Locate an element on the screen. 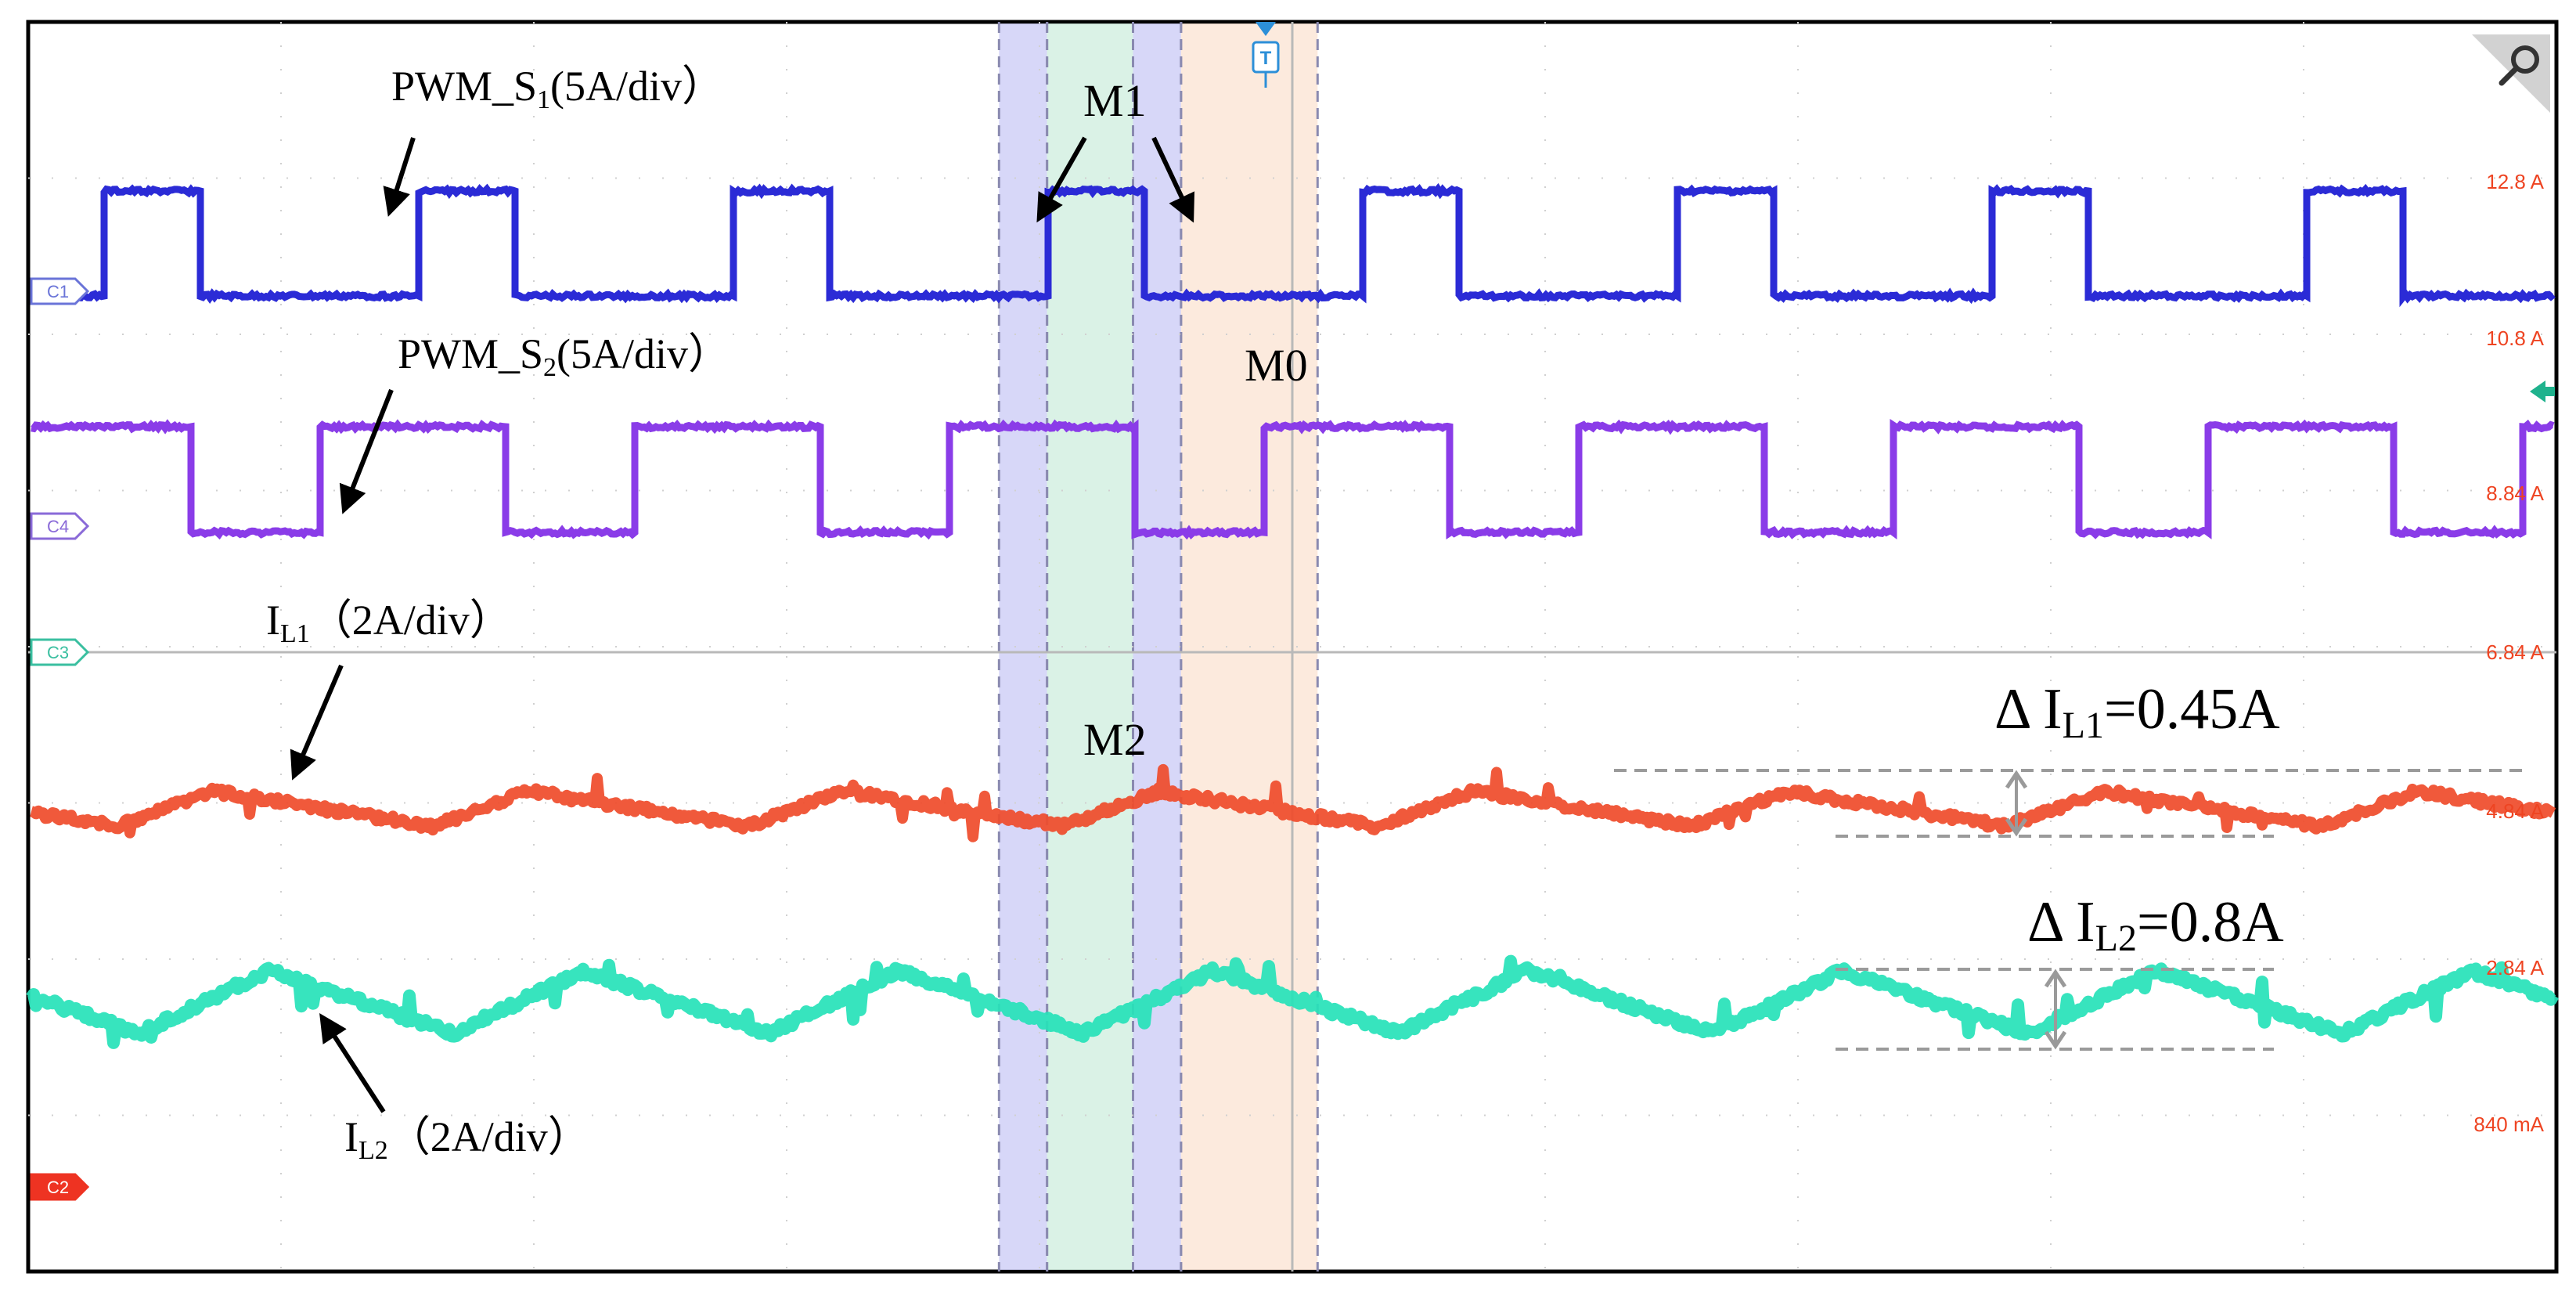 This screenshot has width=2576, height=1295. svg-text: C4 is located at coordinates (58, 527).